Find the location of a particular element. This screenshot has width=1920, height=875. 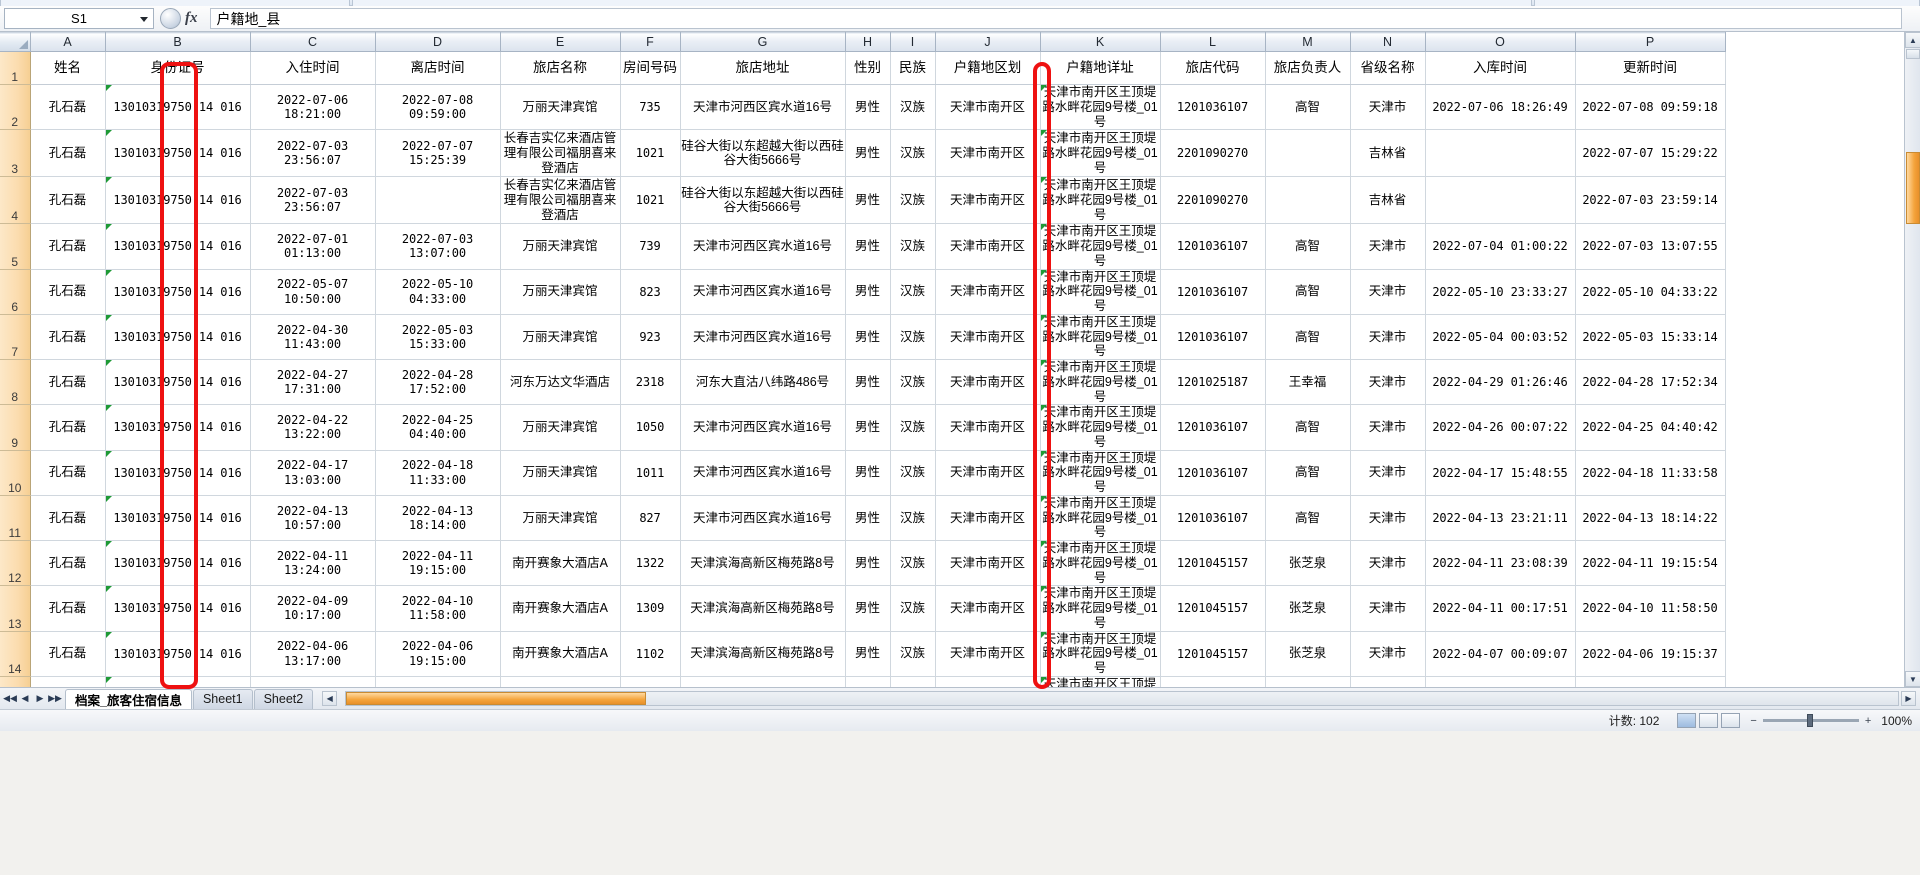

cell-M2: 高智 is located at coordinates (1308, 107).